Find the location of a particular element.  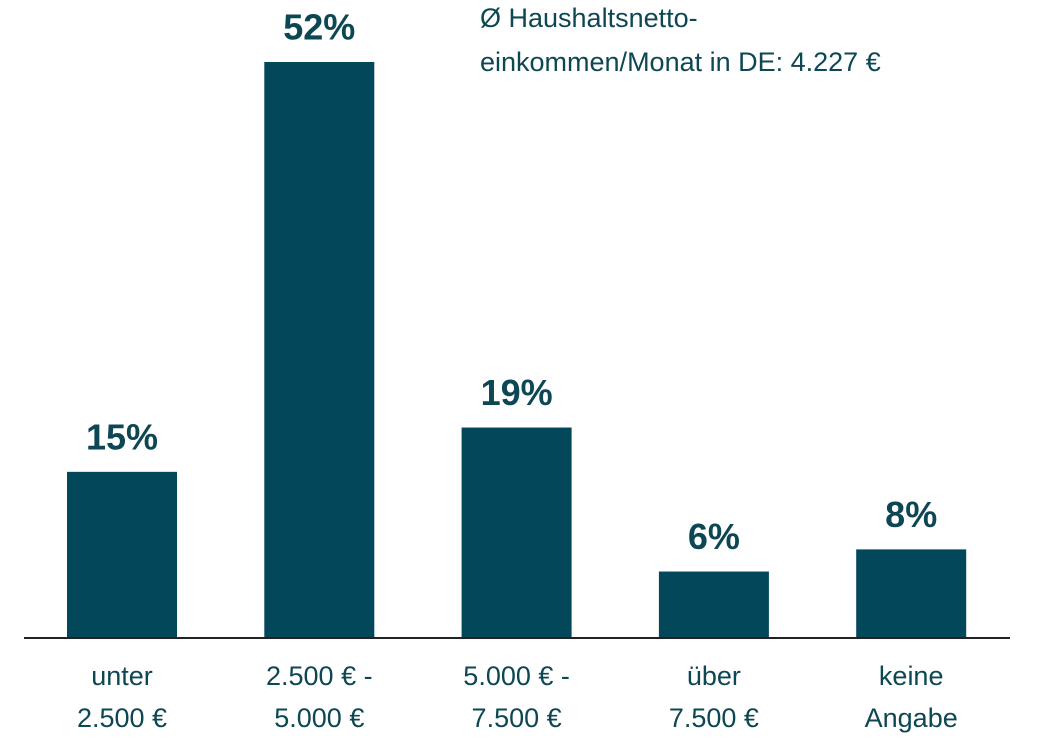

value-label: 52% is located at coordinates (319, 27).